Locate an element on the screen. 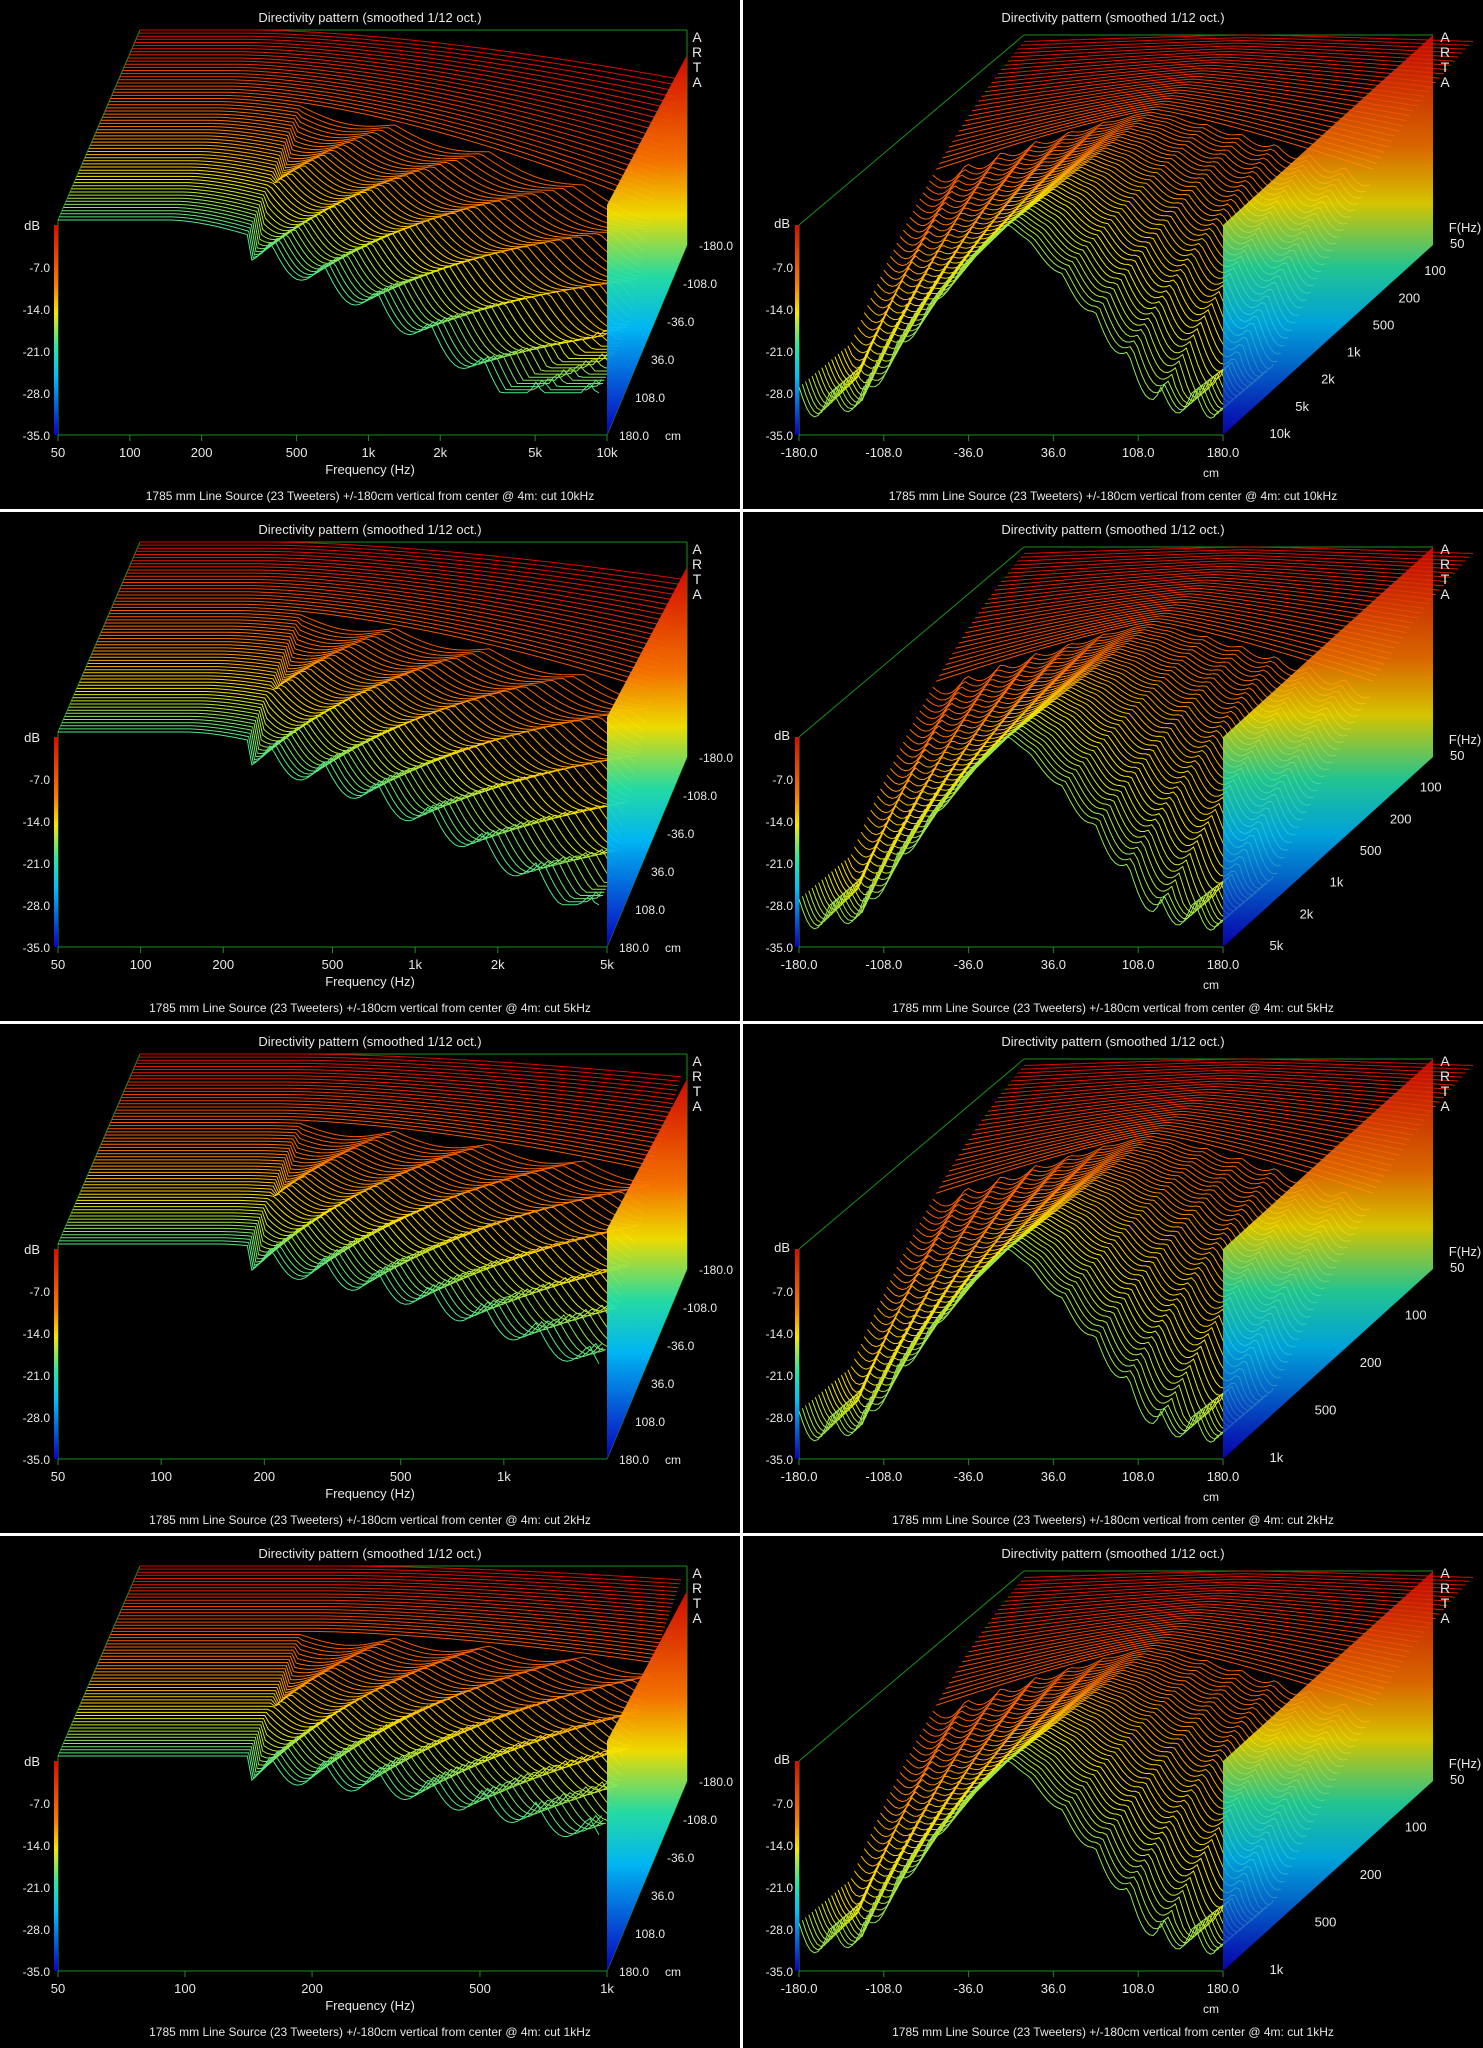  x-tick-label: -108.0 is located at coordinates (883, 1476).